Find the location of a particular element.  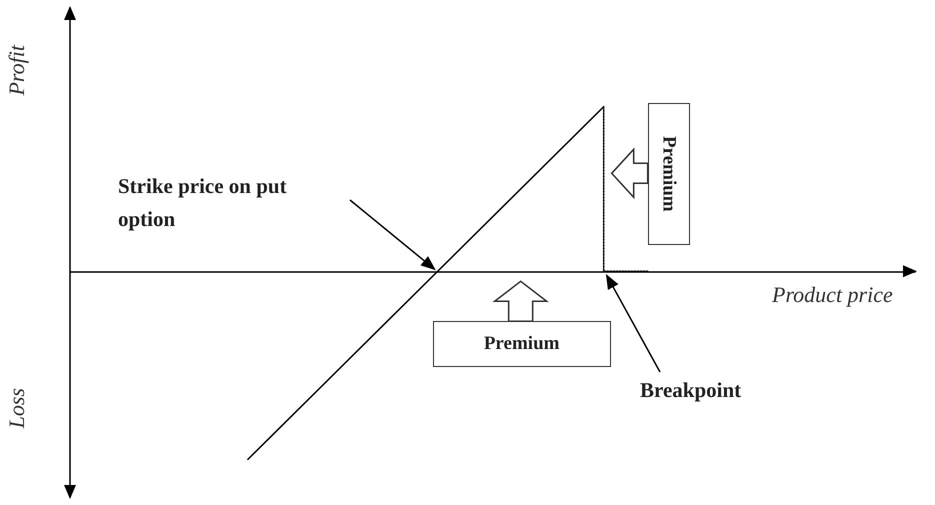

text: Loss is located at coordinates (17, 408).